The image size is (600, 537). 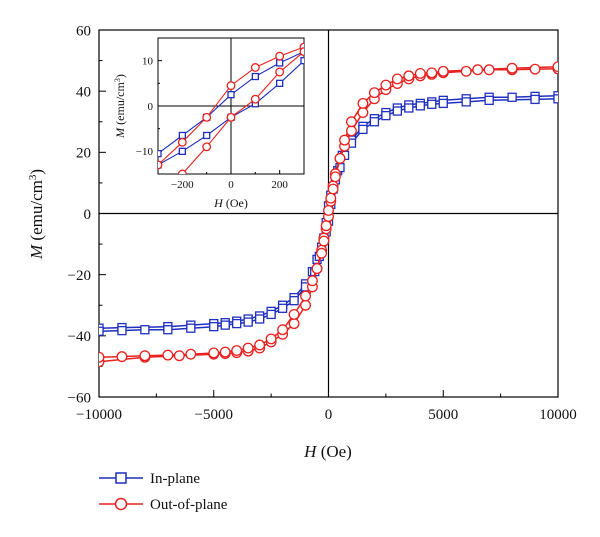 I want to click on legend-entry-in-plane: In-plane, so click(x=149, y=479).